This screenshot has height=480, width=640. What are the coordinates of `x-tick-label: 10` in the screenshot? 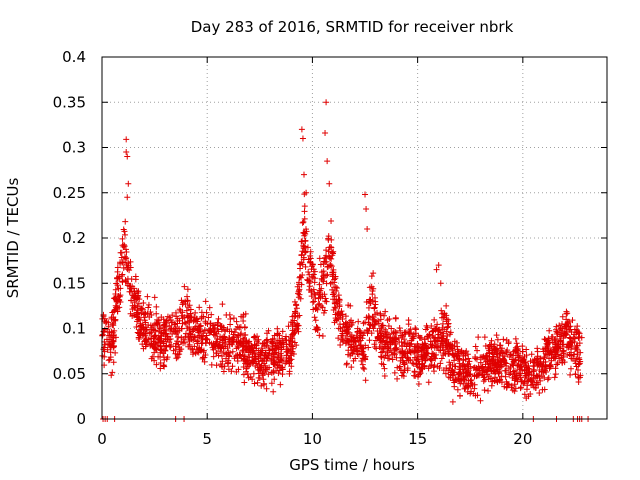 It's located at (312, 439).